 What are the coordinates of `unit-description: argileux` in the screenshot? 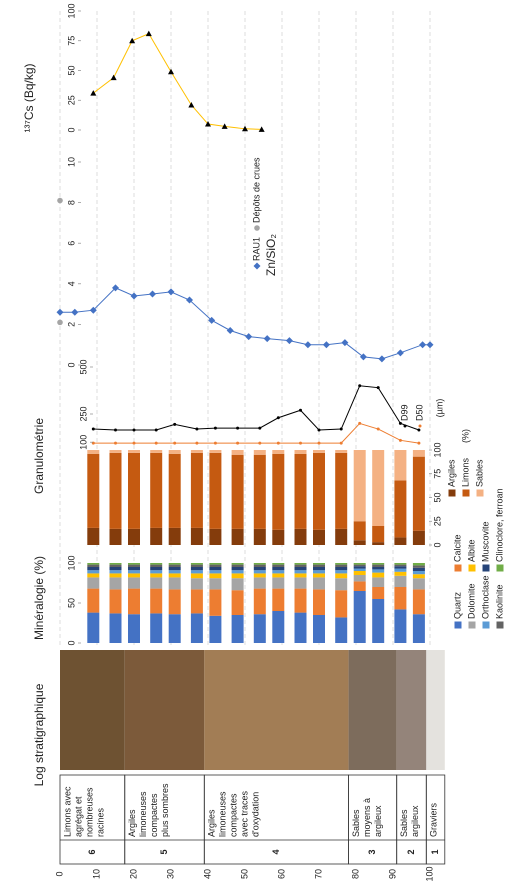 It's located at (378, 821).